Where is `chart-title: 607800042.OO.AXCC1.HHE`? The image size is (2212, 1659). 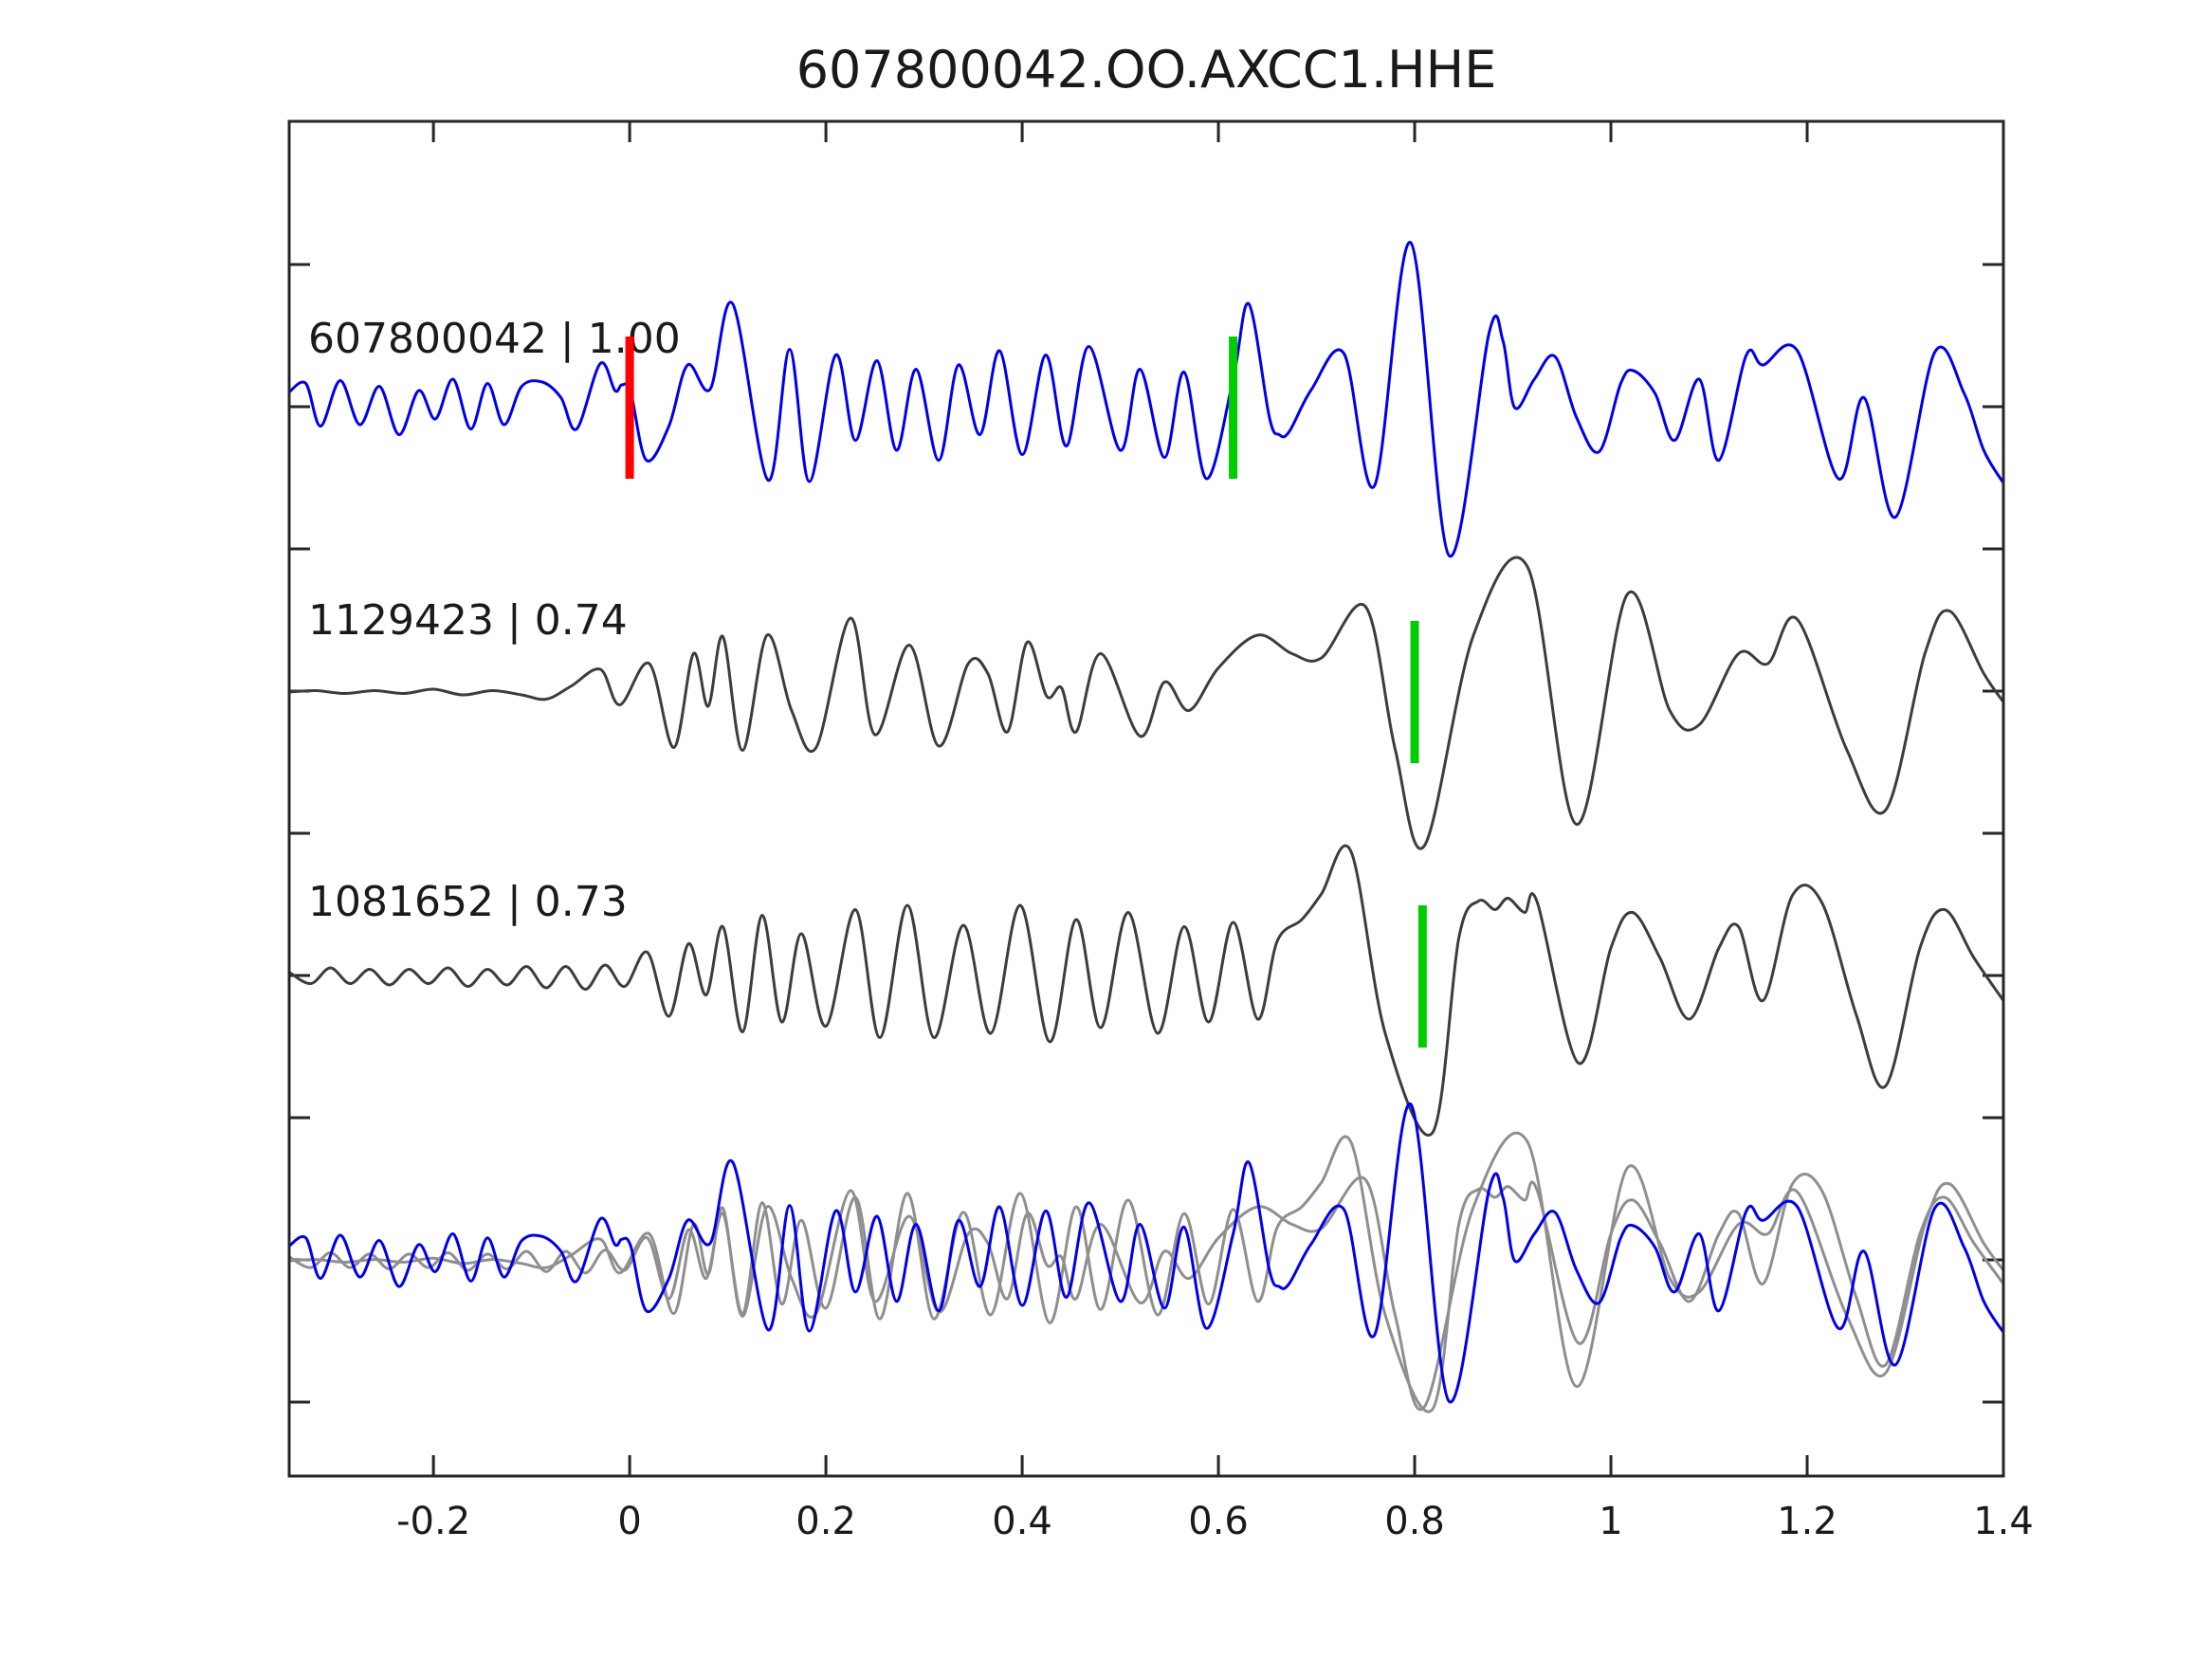 chart-title: 607800042.OO.AXCC1.HHE is located at coordinates (1146, 70).